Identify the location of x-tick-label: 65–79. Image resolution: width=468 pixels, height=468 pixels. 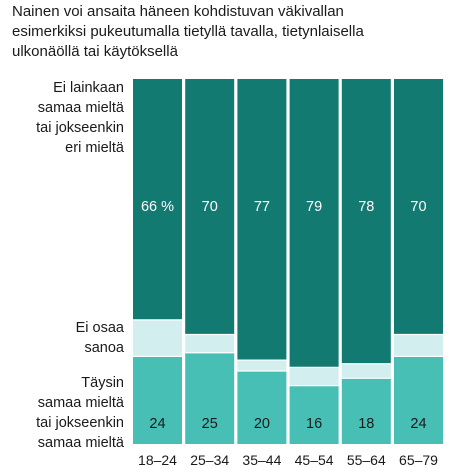
(418, 460).